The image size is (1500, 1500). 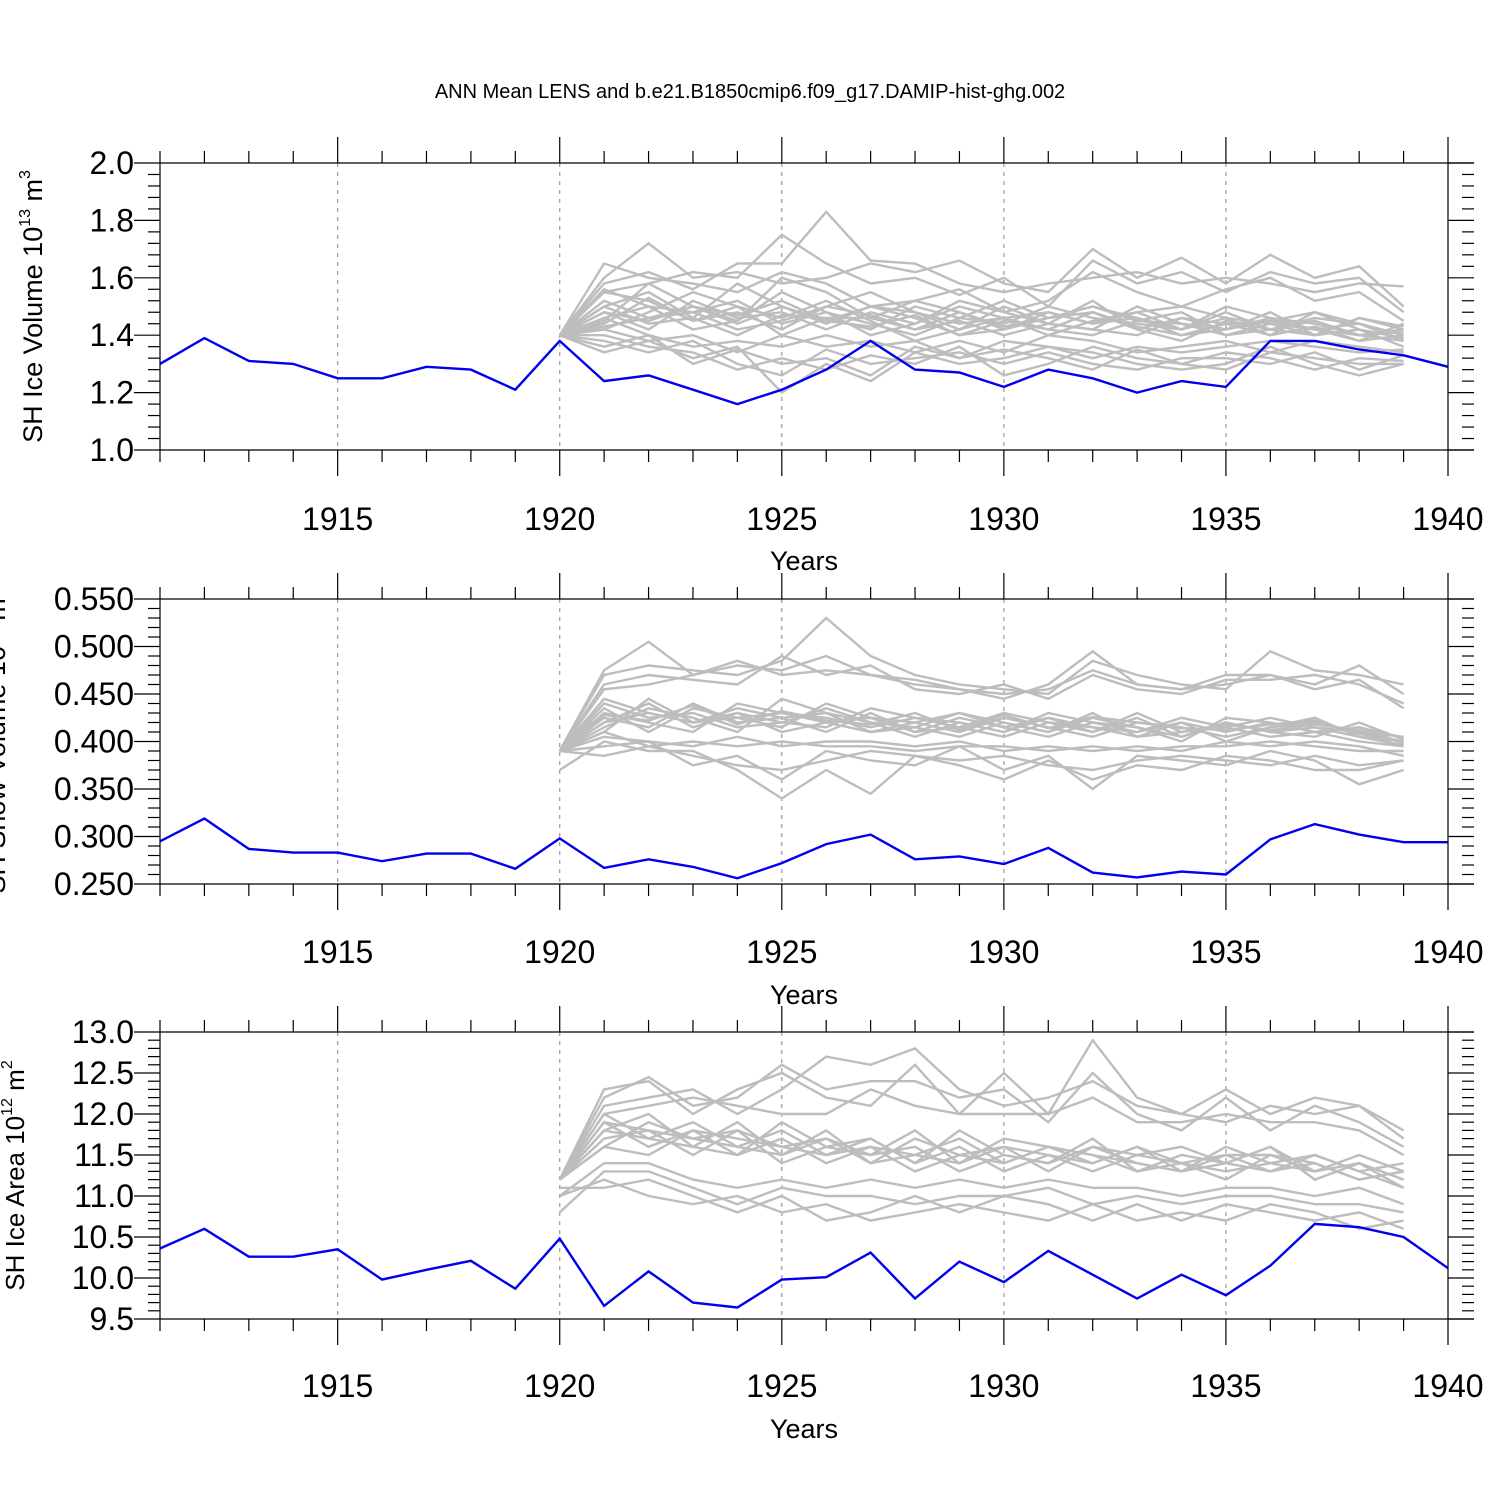 What do you see at coordinates (103, 1114) in the screenshot?
I see `y-tick-label: 12.0` at bounding box center [103, 1114].